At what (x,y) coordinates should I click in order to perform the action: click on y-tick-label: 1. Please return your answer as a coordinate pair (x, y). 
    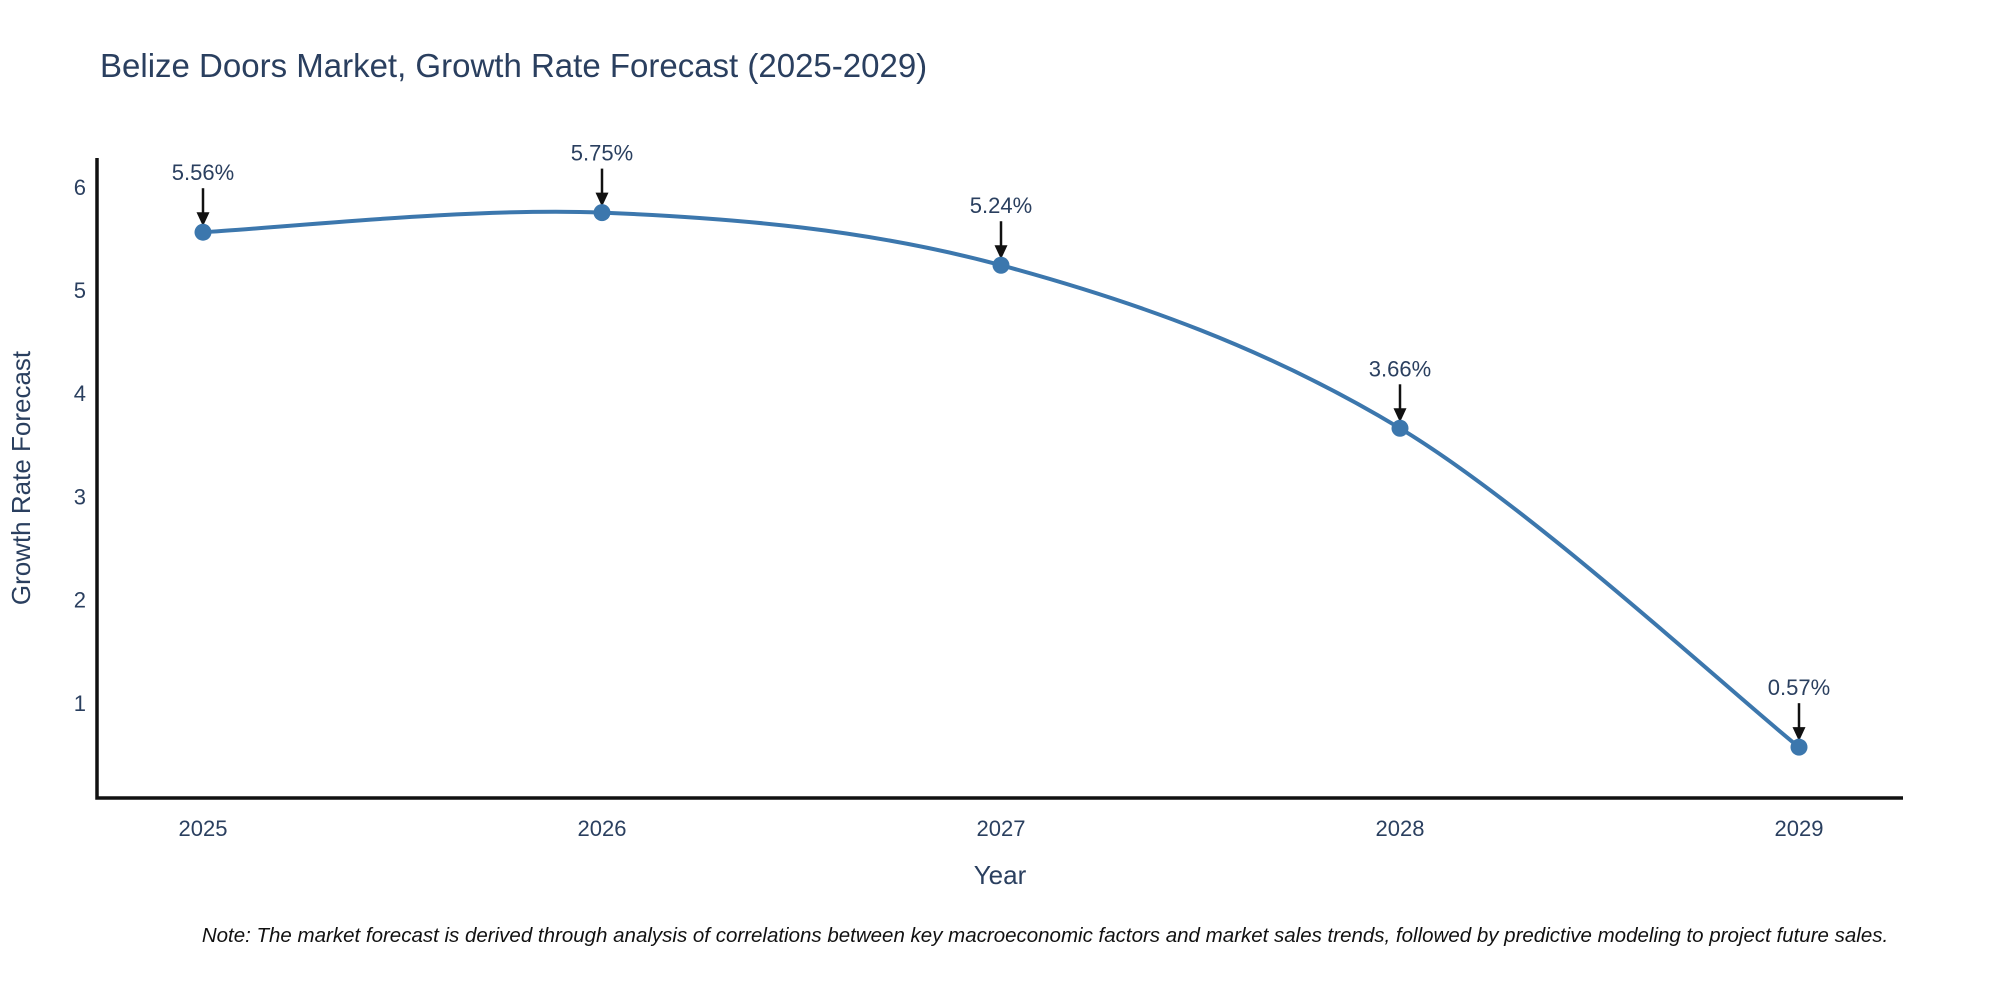
    Looking at the image, I should click on (80, 703).